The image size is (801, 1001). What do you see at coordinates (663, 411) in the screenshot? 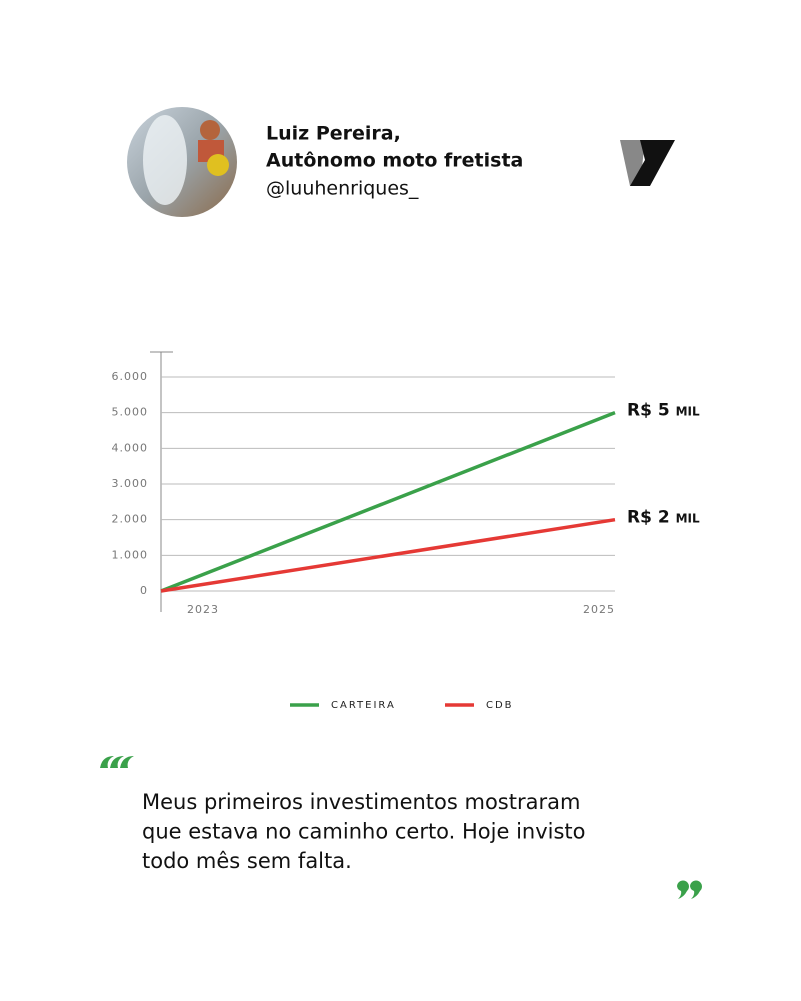
I see `value-label: R$ 5 mil` at bounding box center [663, 411].